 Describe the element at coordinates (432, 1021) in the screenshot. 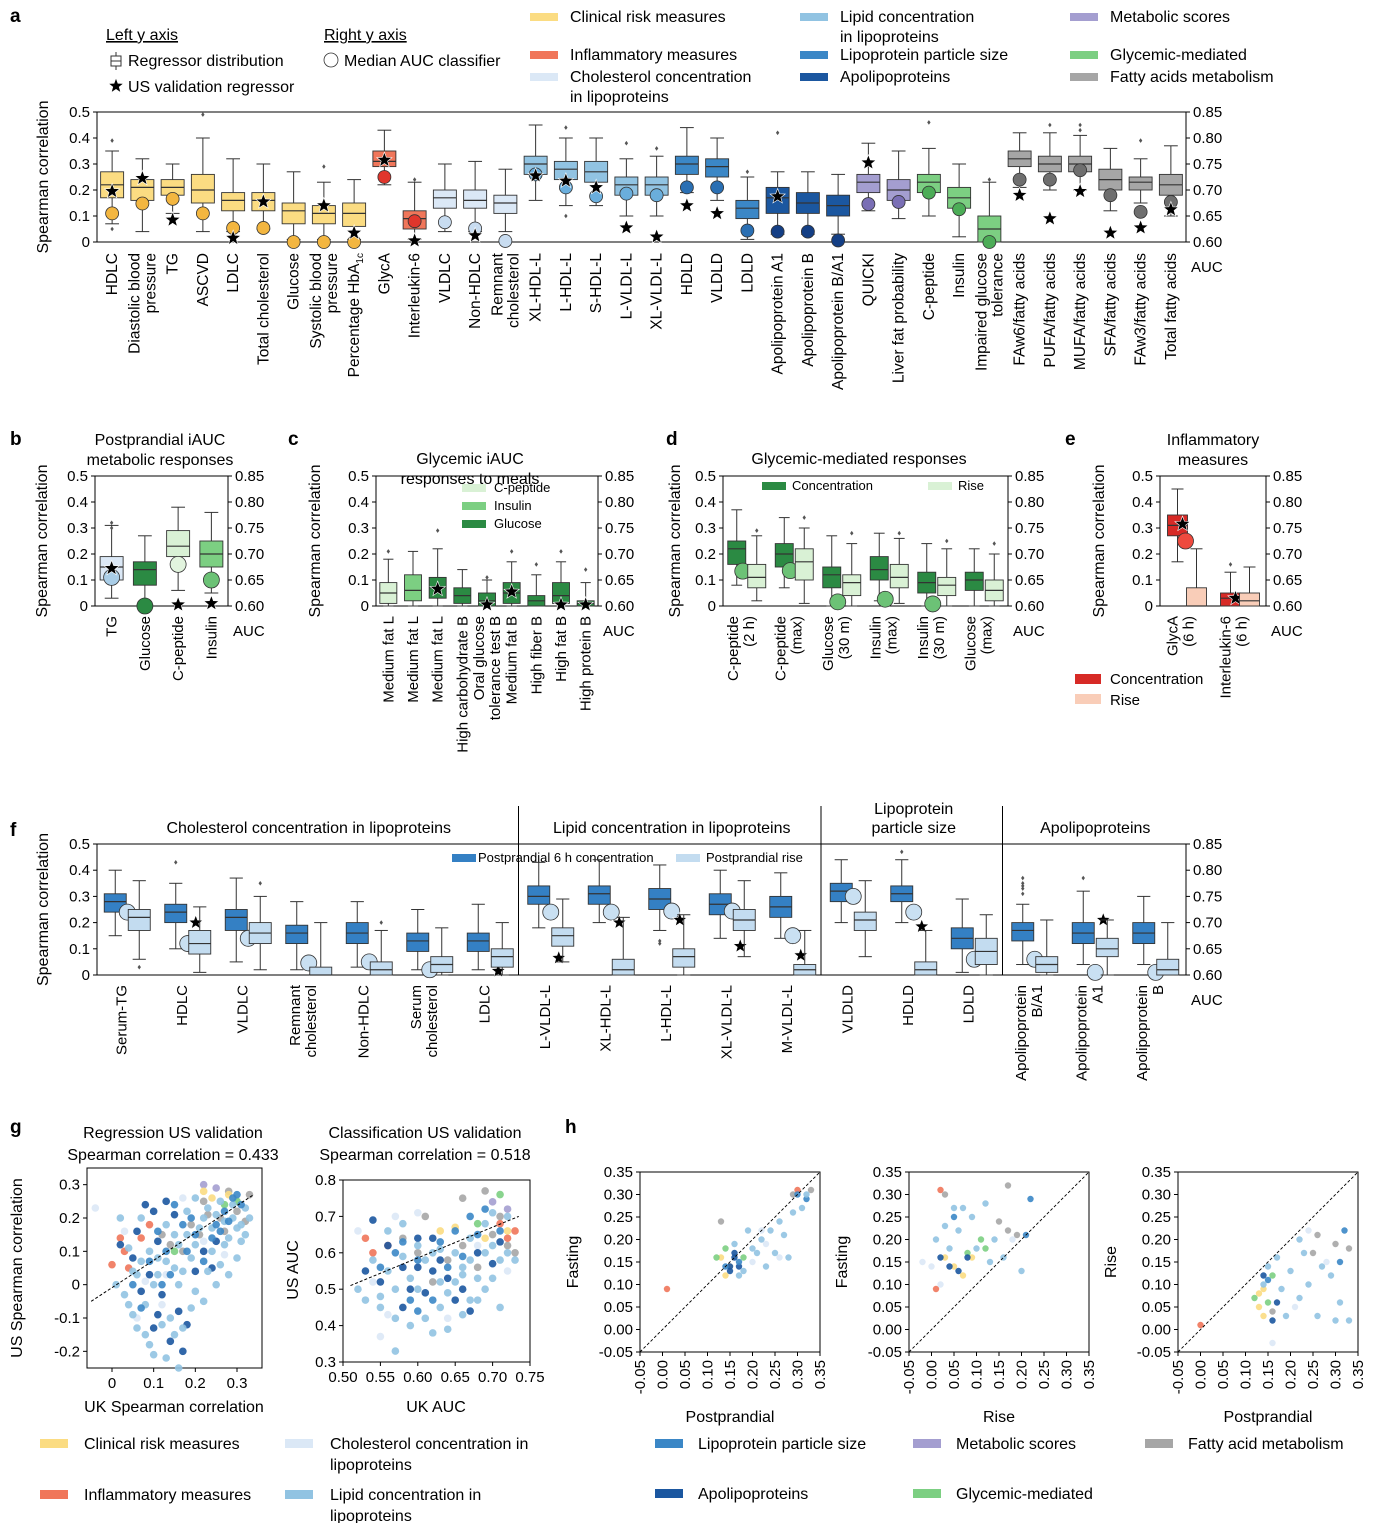

I see `category-label: cholesterol` at that location.